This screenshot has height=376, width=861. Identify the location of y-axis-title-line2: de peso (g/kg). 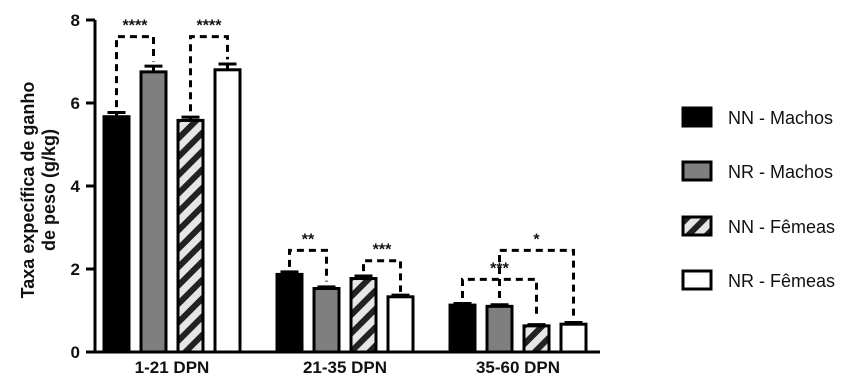
(49, 190).